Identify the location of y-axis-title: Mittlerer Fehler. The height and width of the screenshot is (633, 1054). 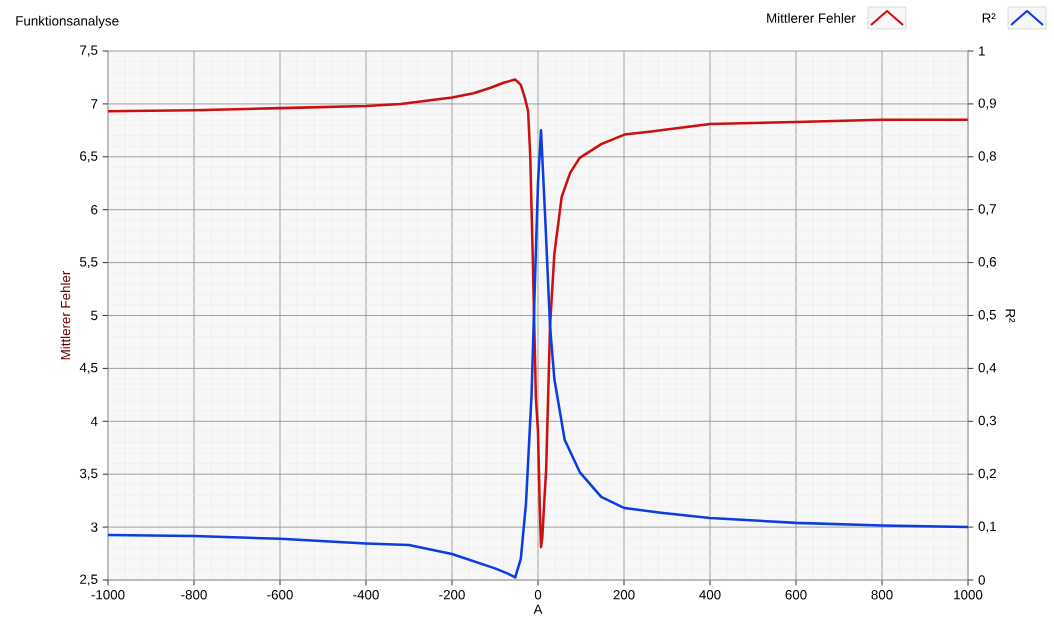
(65, 315).